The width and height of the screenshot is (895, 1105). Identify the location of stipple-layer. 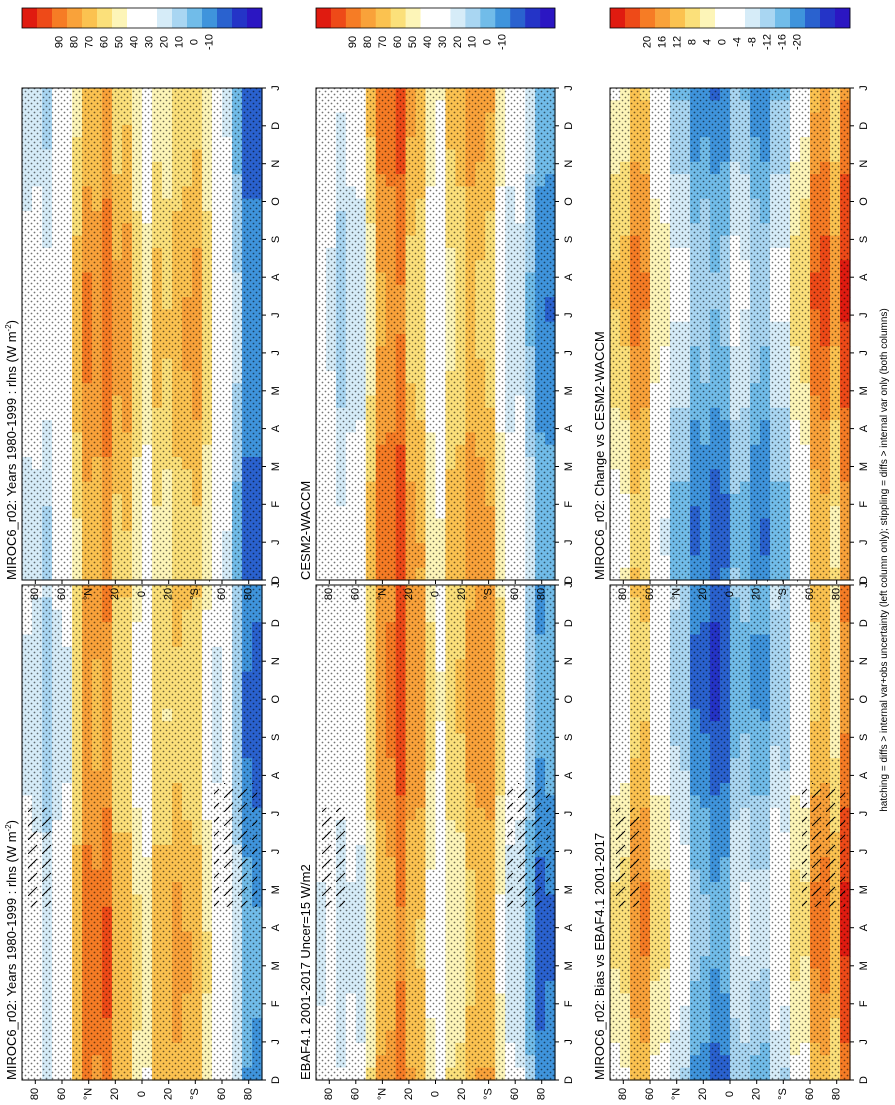
(435, 334).